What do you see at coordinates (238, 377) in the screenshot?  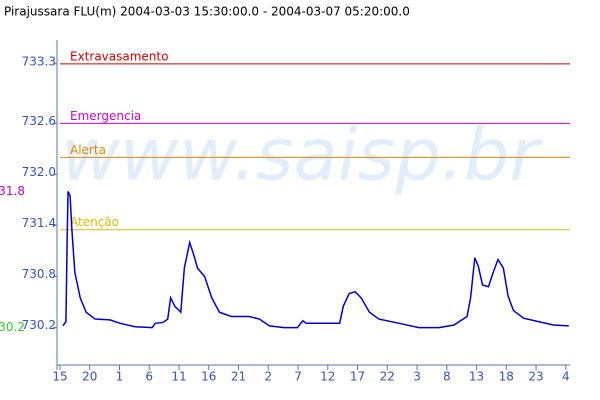 I see `x-tick-label: 21` at bounding box center [238, 377].